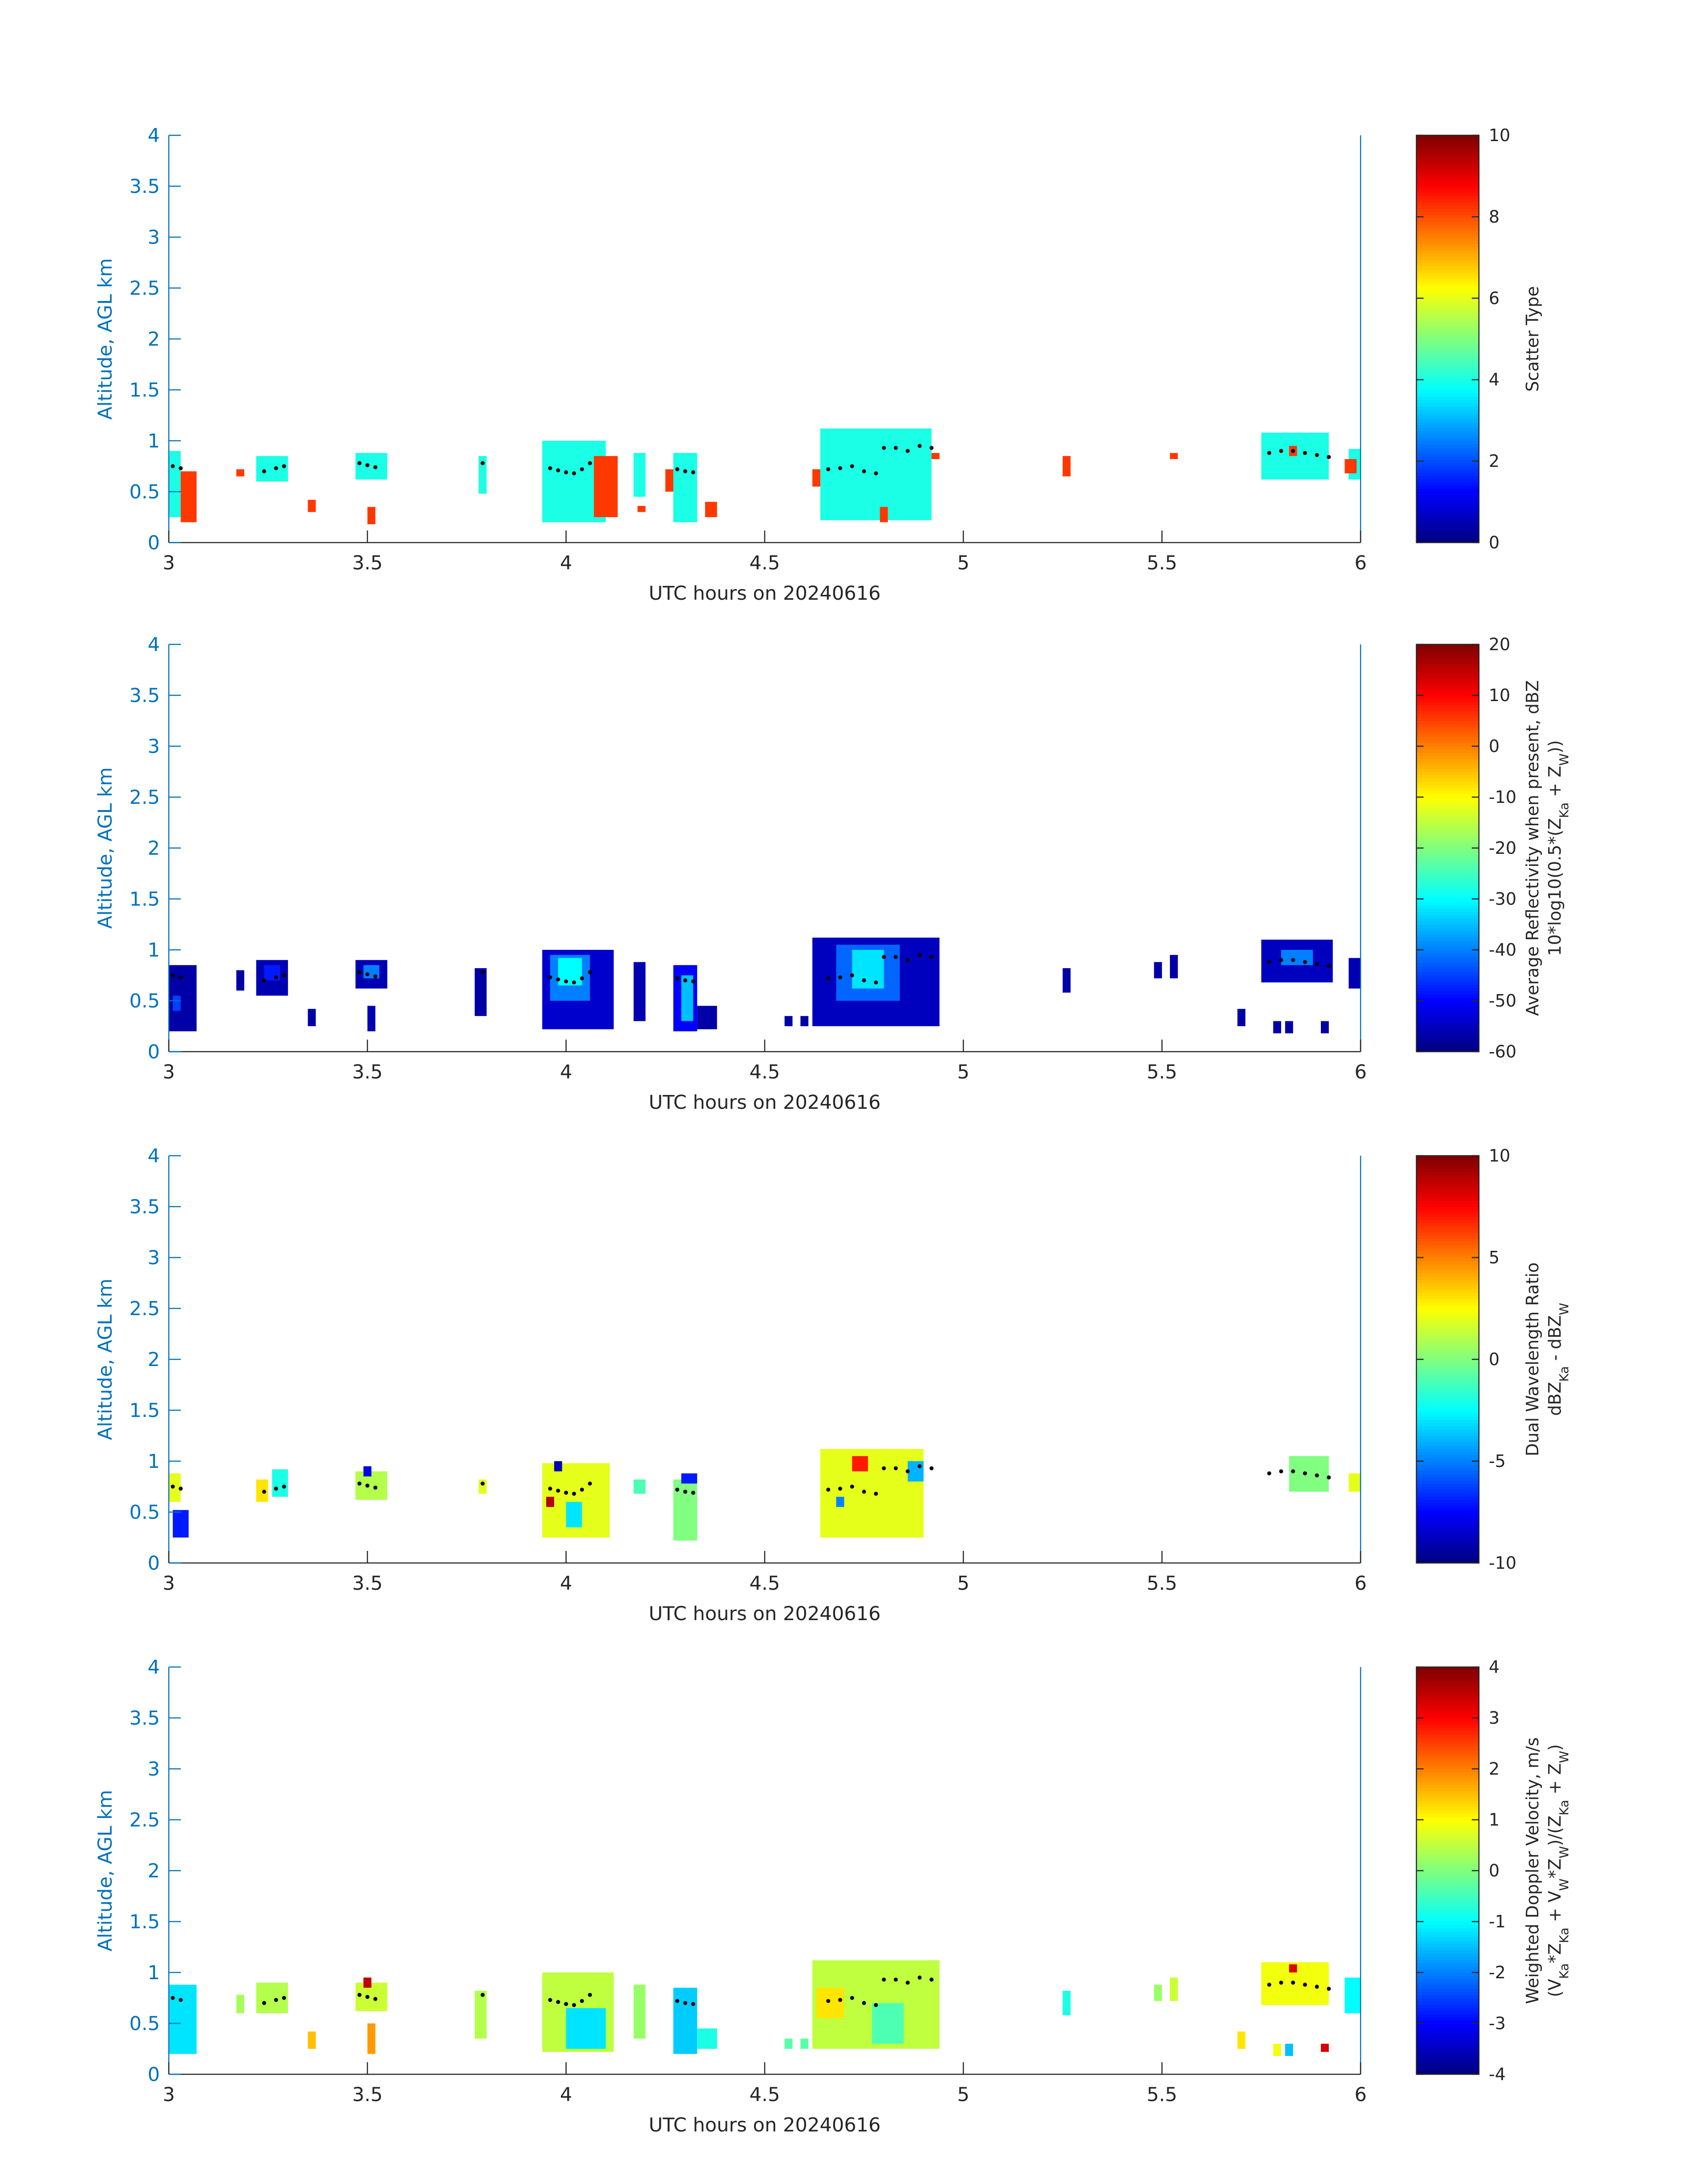  I want to click on colorbar-label: Average Reflectivity when present, dBZ, so click(1532, 848).